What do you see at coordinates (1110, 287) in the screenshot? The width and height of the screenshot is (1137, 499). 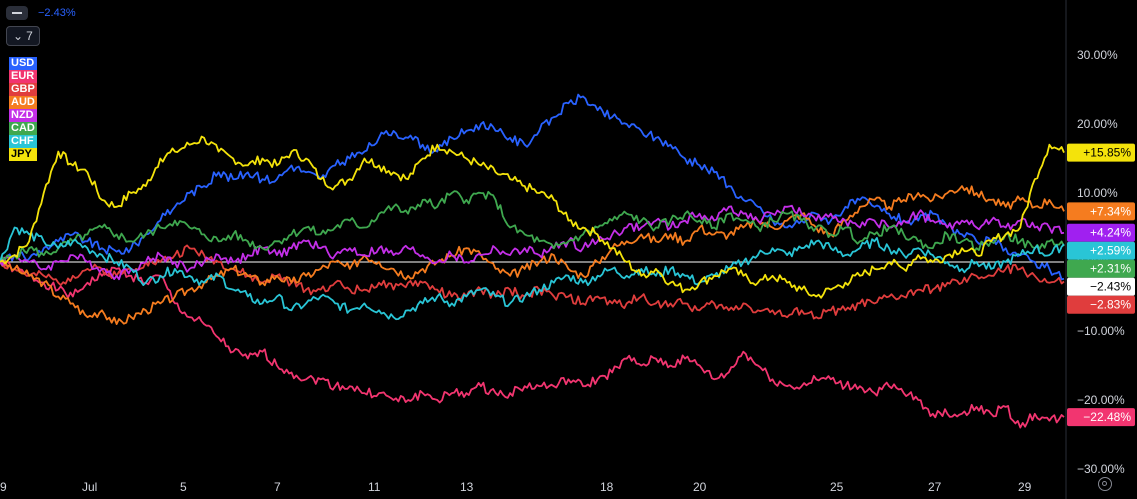 I see `badge-label: −2.43%` at bounding box center [1110, 287].